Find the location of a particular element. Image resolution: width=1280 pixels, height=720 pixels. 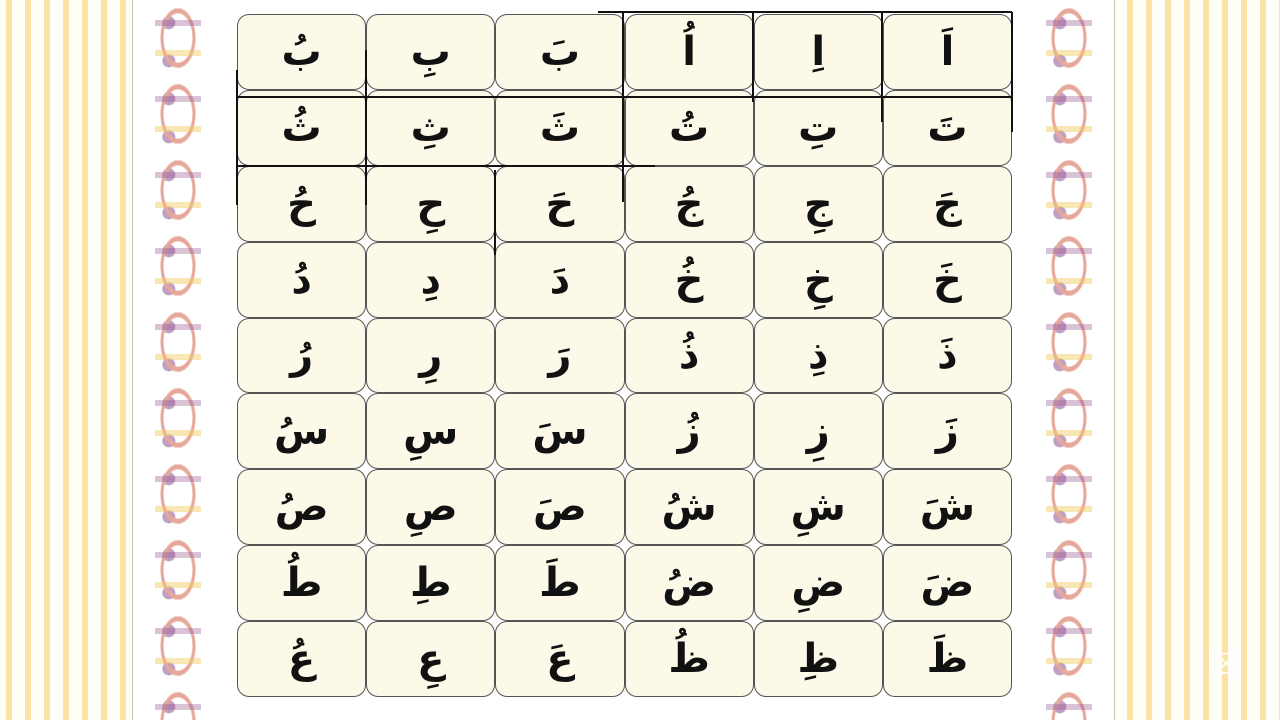

letter-cell: سَ is located at coordinates (560, 431).